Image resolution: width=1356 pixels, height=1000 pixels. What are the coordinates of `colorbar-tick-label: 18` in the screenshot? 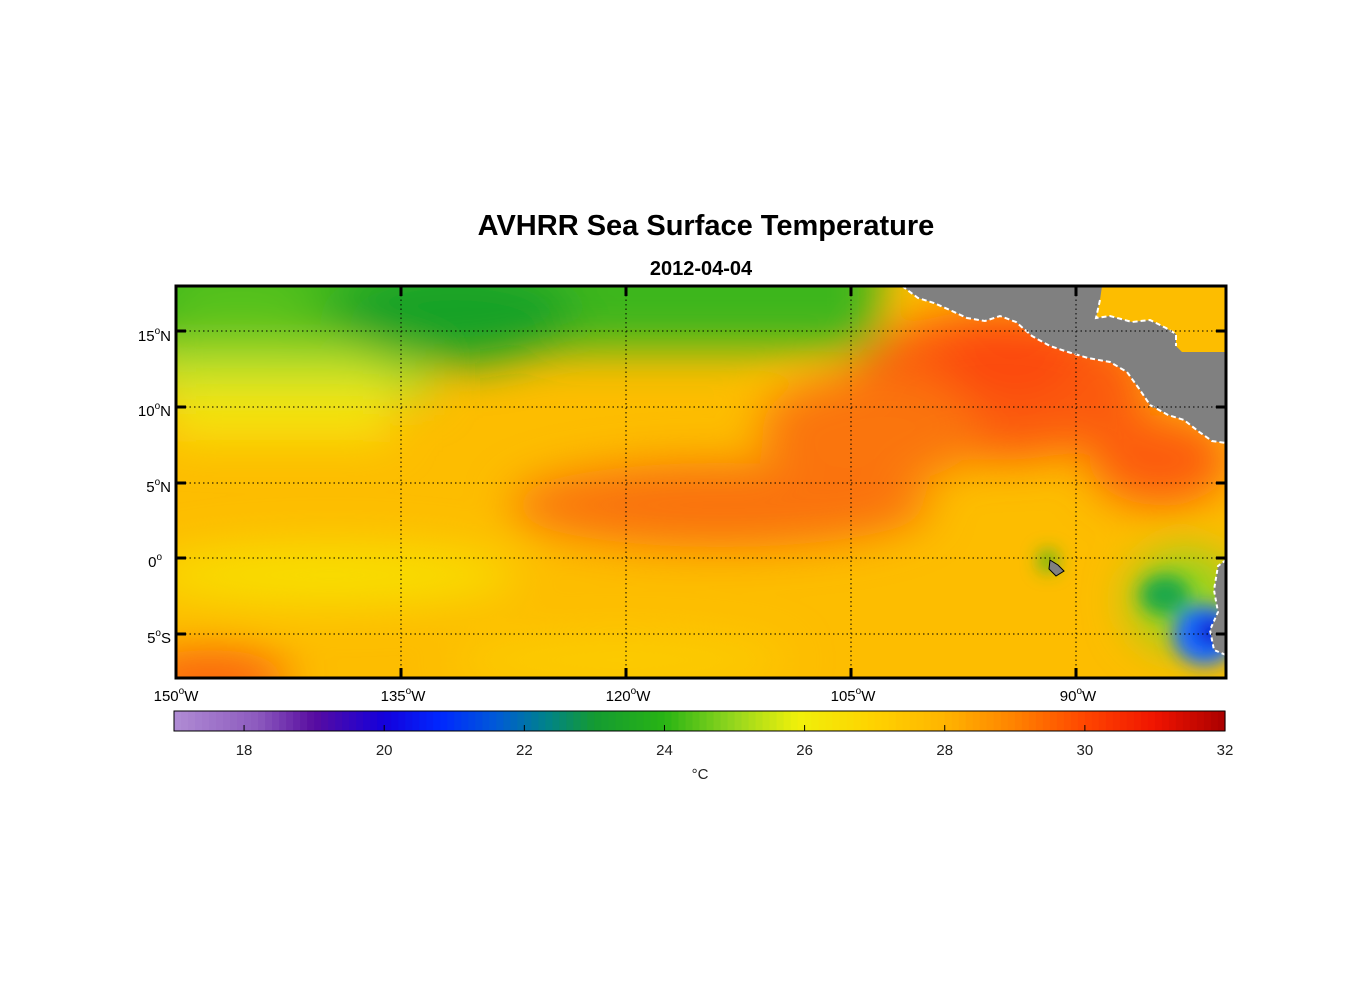 It's located at (244, 750).